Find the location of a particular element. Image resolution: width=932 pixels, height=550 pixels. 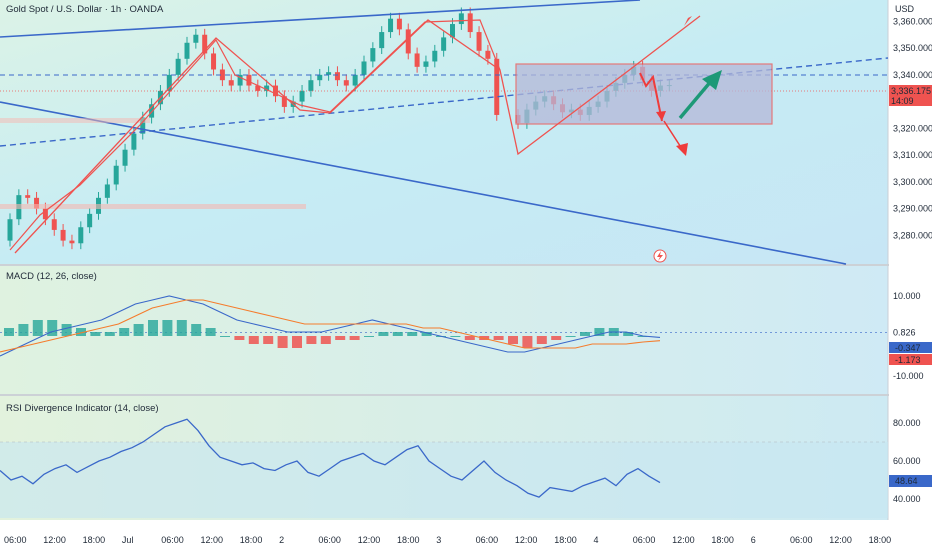

price-axis-tick: 3,340.000 is located at coordinates (912, 75).